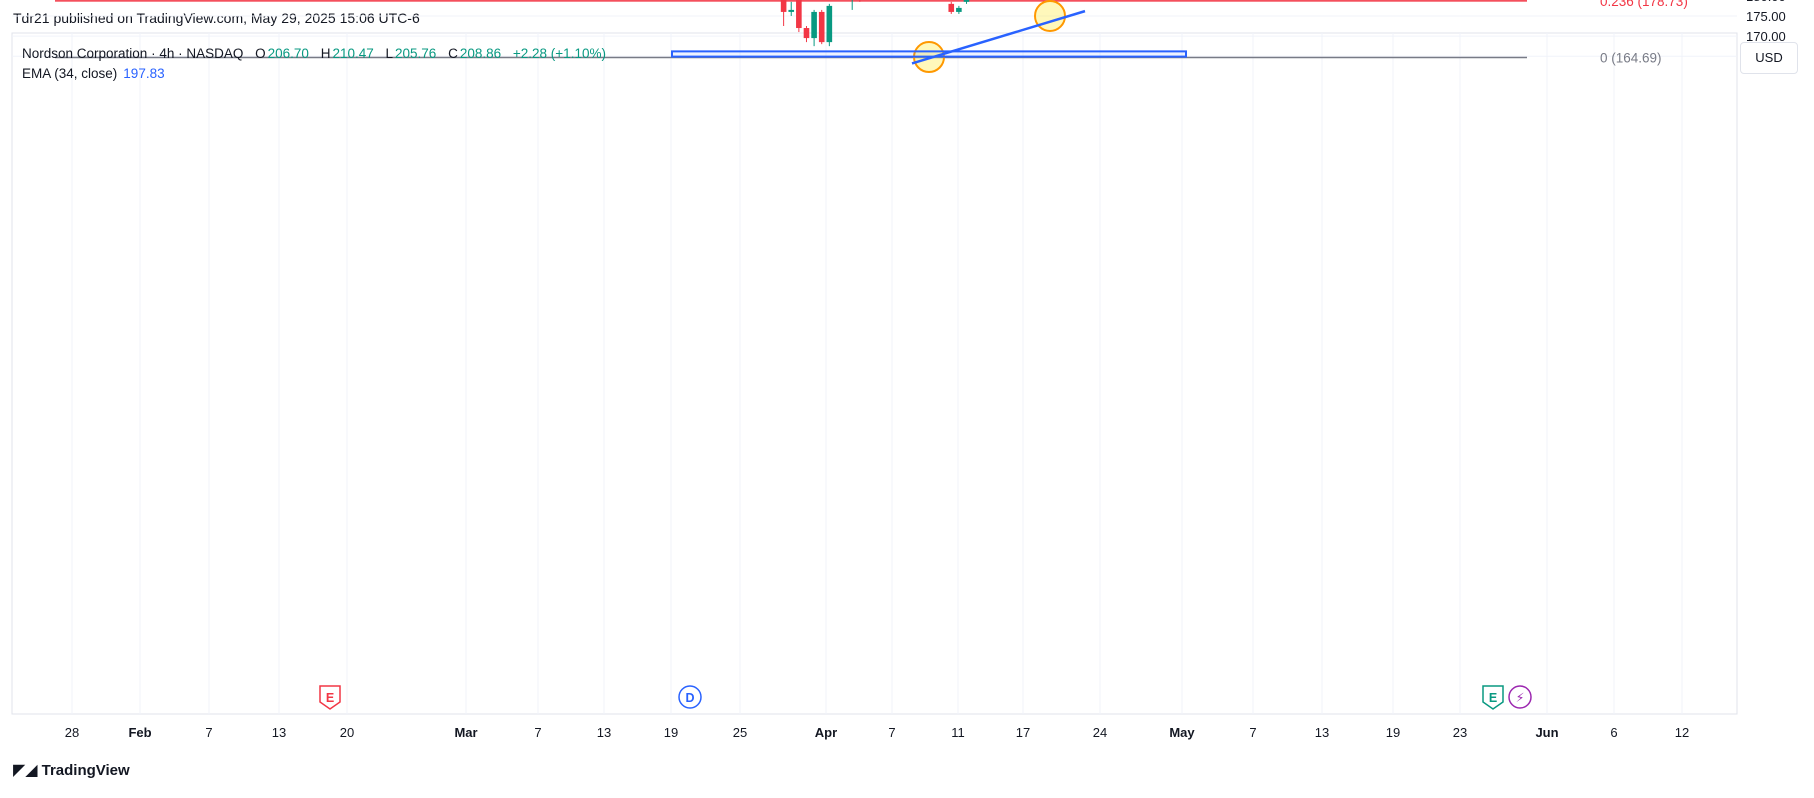  Describe the element at coordinates (1682, 732) in the screenshot. I see `time-tick-label: 12` at that location.